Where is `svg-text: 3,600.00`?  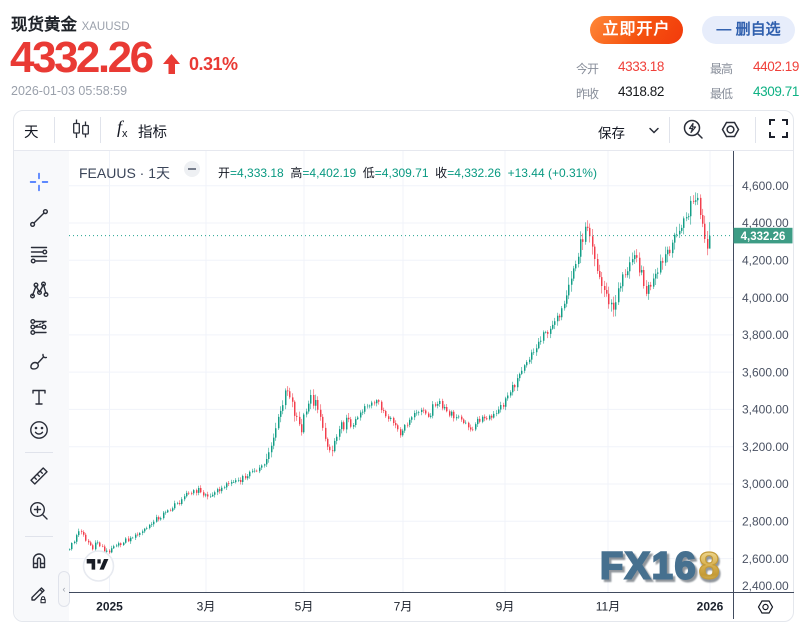 svg-text: 3,600.00 is located at coordinates (765, 372).